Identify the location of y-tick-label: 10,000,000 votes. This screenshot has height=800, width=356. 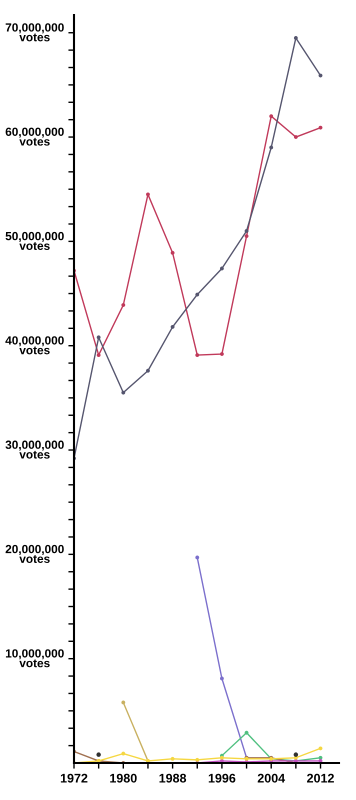
(35, 658).